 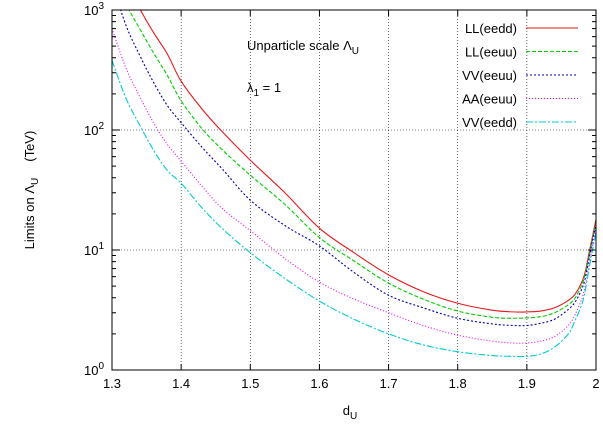 What do you see at coordinates (94, 9) in the screenshot?
I see `y-tick-label: 10³` at bounding box center [94, 9].